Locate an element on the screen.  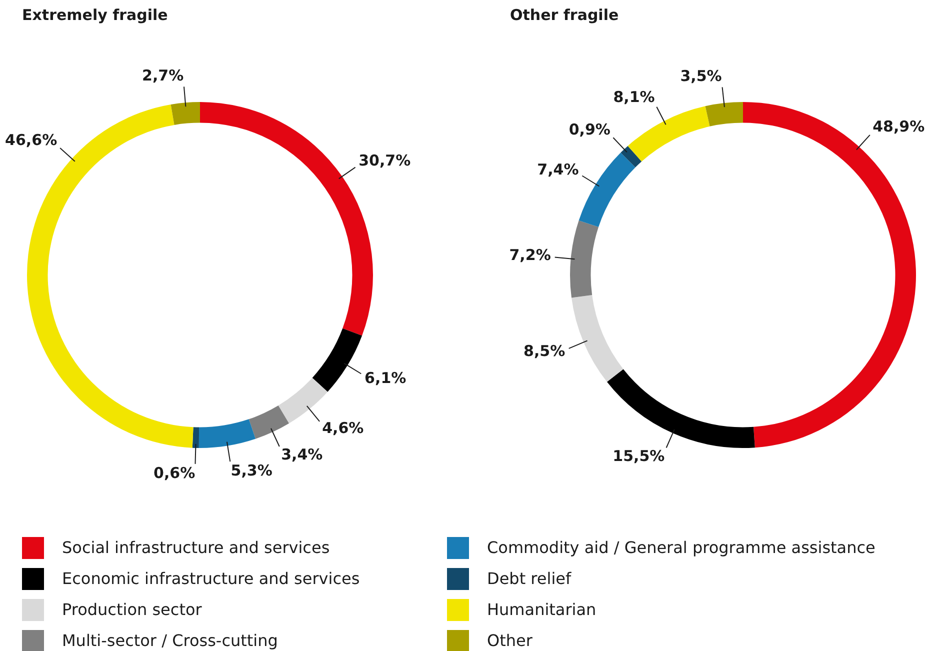
data-label: 15,5% is located at coordinates (638, 455).